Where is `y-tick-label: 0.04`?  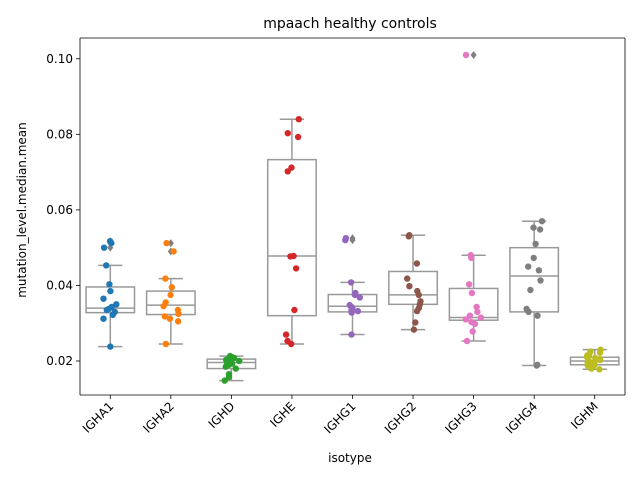
y-tick-label: 0.04 is located at coordinates (59, 285).